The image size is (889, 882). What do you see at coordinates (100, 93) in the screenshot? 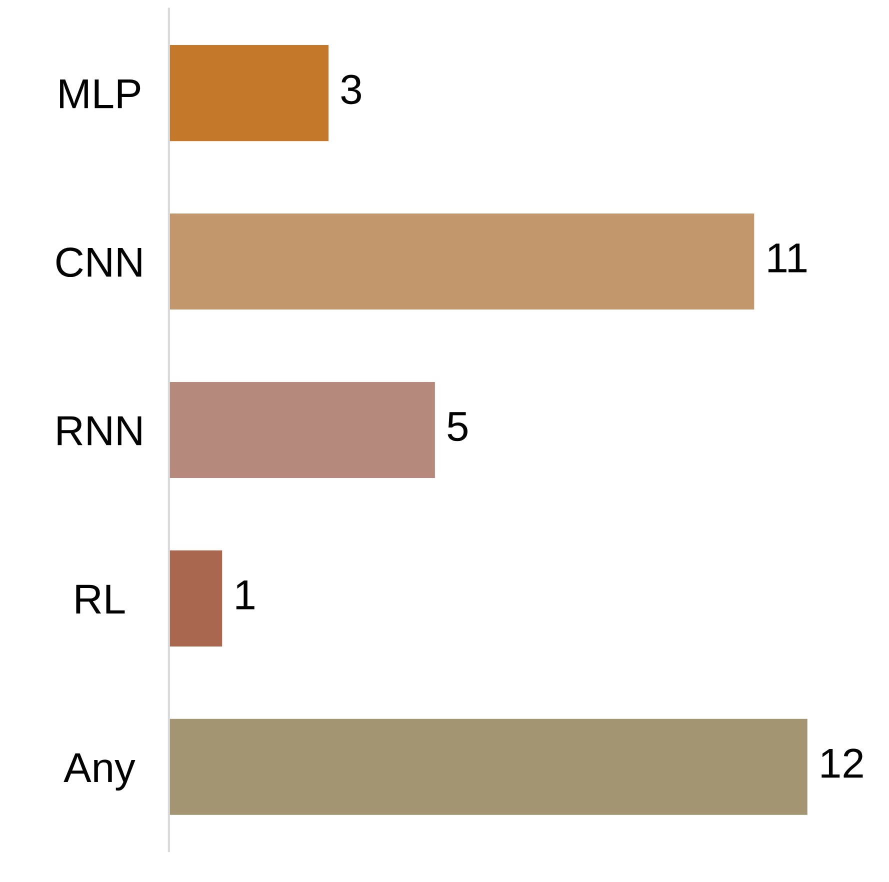
I see `y-tick-label: MLP` at bounding box center [100, 93].